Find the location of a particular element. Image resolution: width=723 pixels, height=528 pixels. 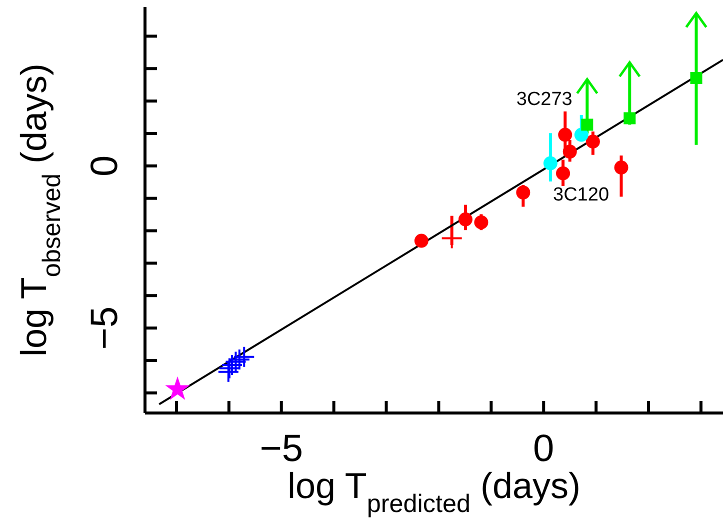

annotation: 3C120 is located at coordinates (581, 195).